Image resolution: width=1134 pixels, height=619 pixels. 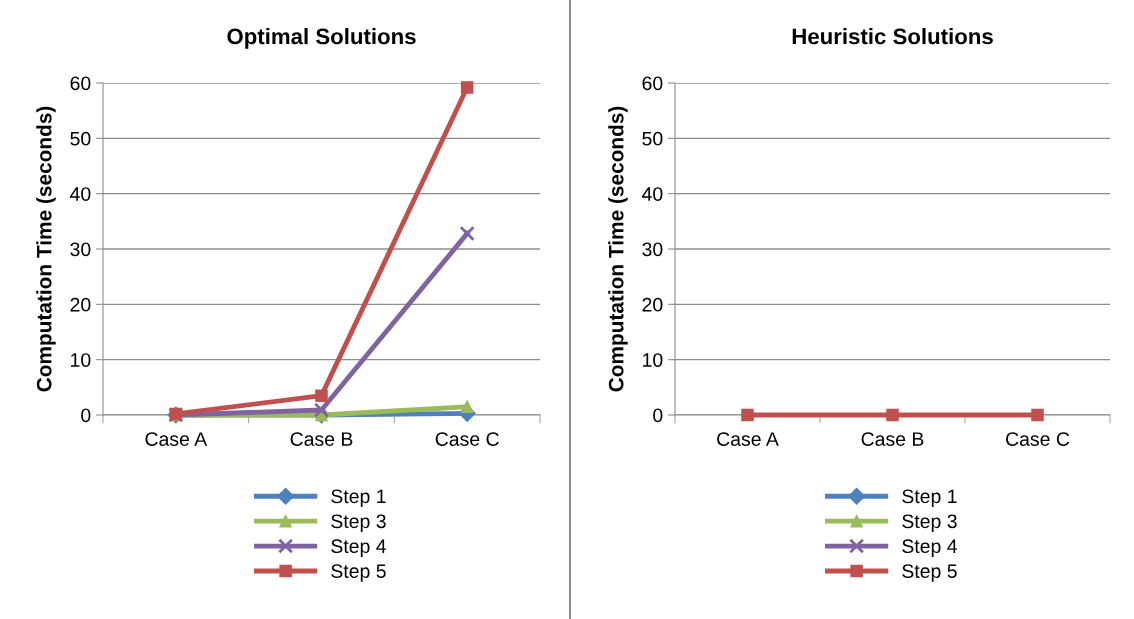 I want to click on chart-title: Heuristic Solutions, so click(x=892, y=36).